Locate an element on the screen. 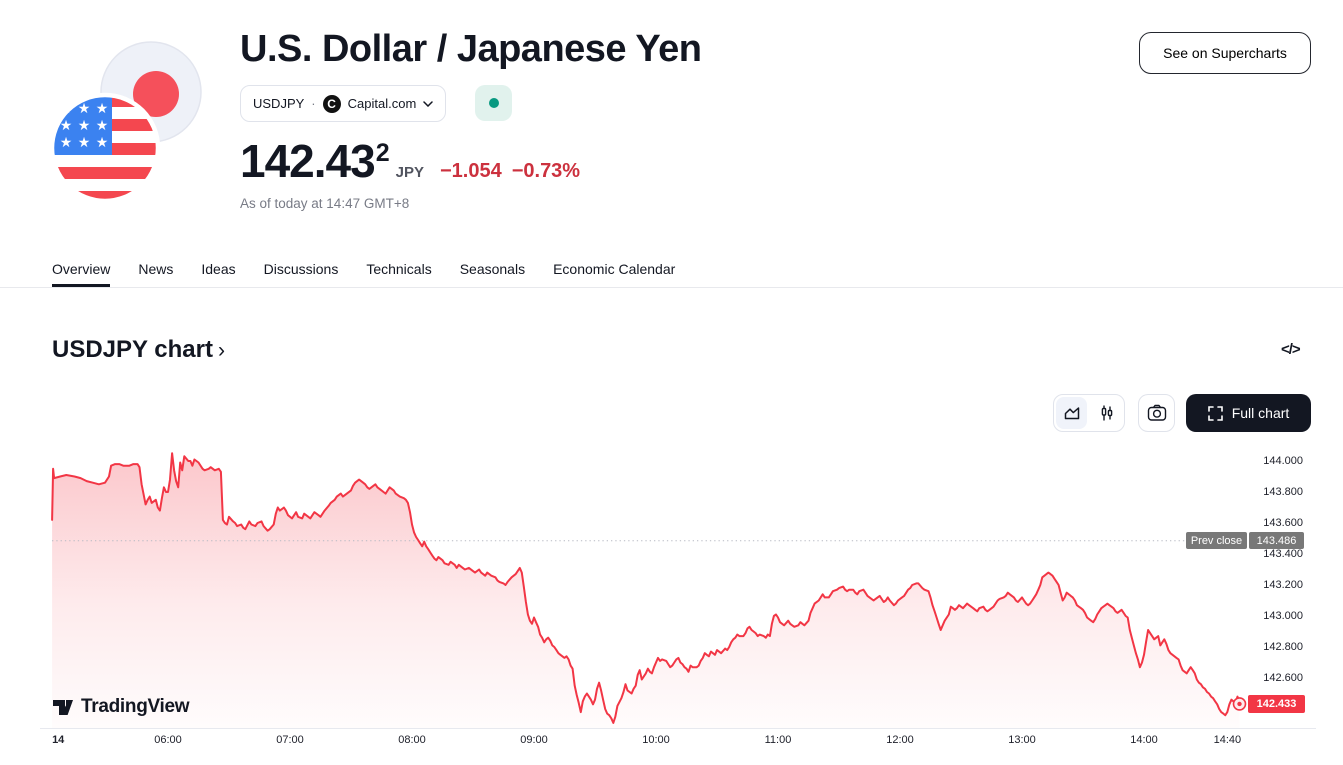 This screenshot has height=765, width=1343. currency-label: JPY is located at coordinates (409, 172).